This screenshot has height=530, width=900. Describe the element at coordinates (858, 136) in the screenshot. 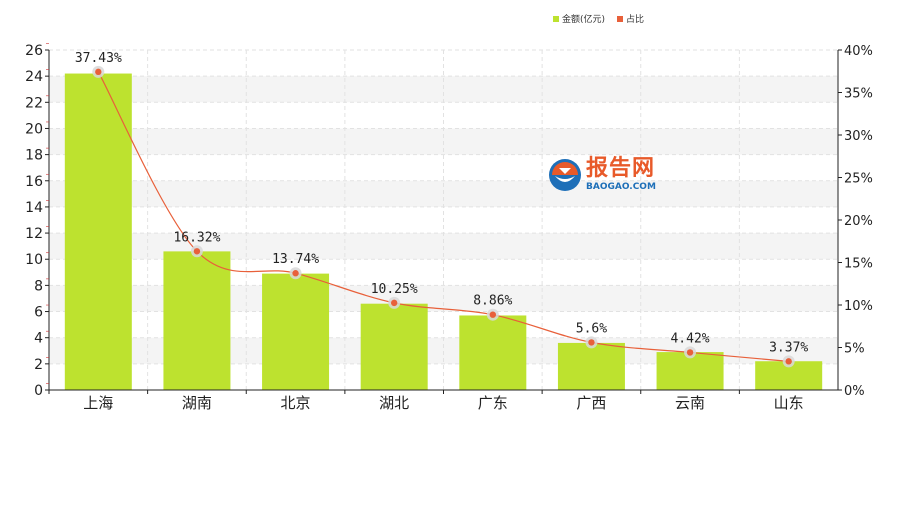

I see `right-tick-label: 30%` at that location.